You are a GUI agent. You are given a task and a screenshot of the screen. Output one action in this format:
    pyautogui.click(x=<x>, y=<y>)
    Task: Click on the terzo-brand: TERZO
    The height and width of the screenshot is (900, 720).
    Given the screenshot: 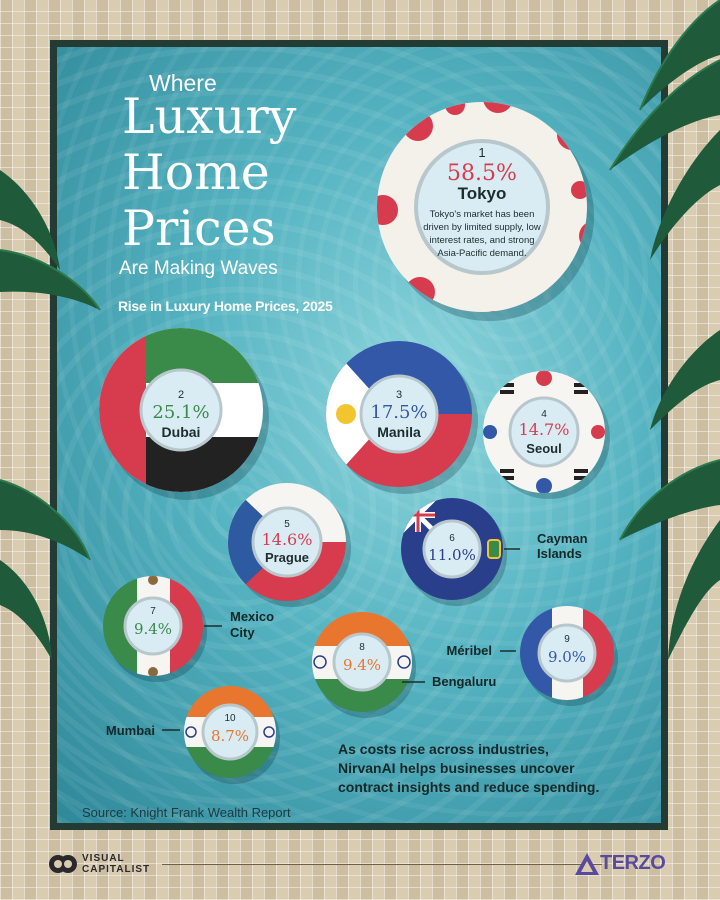 What is the action you would take?
    pyautogui.click(x=633, y=863)
    